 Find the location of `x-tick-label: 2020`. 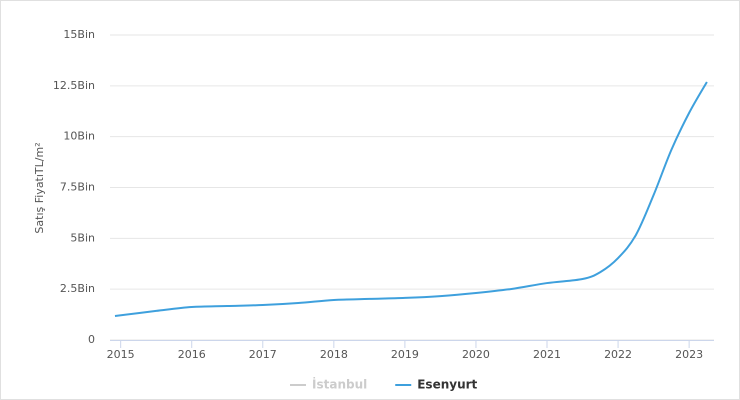

x-tick-label: 2020 is located at coordinates (476, 354).